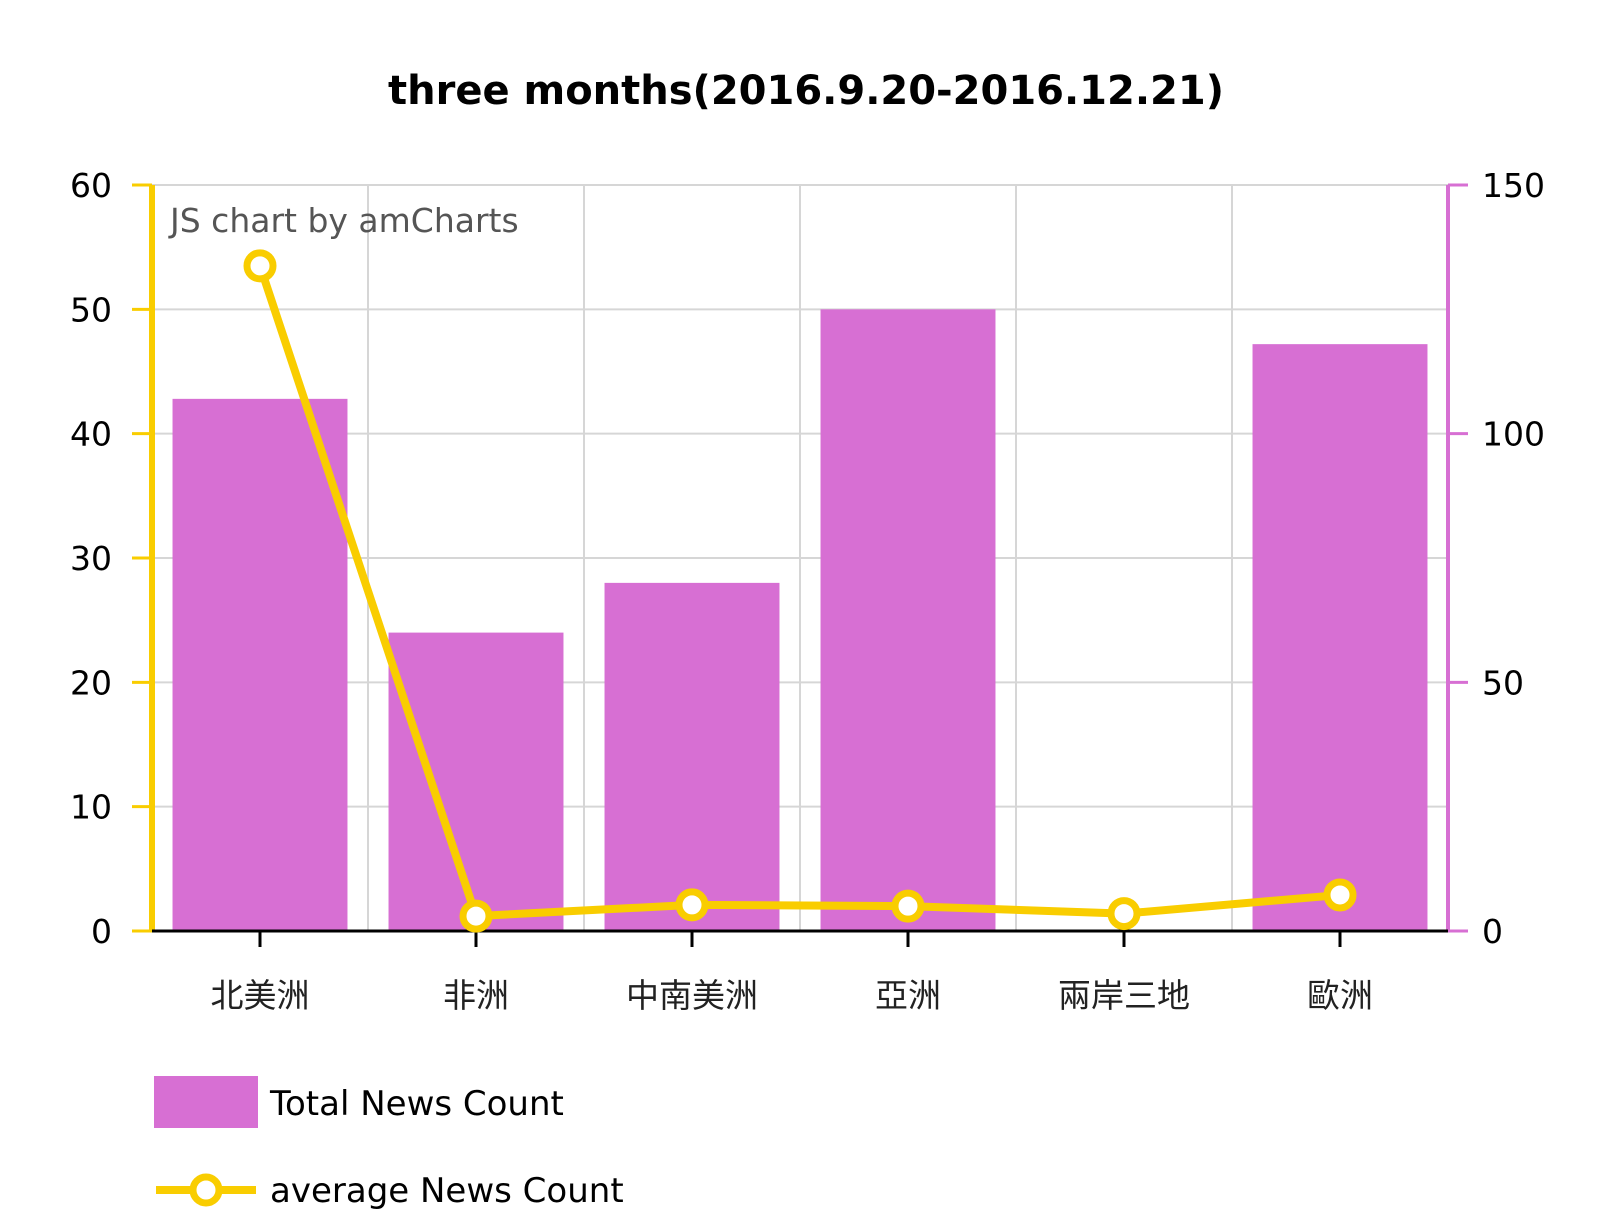 Image resolution: width=1602 pixels, height=1232 pixels. What do you see at coordinates (91, 807) in the screenshot?
I see `left-axis-tick-label: 10` at bounding box center [91, 807].